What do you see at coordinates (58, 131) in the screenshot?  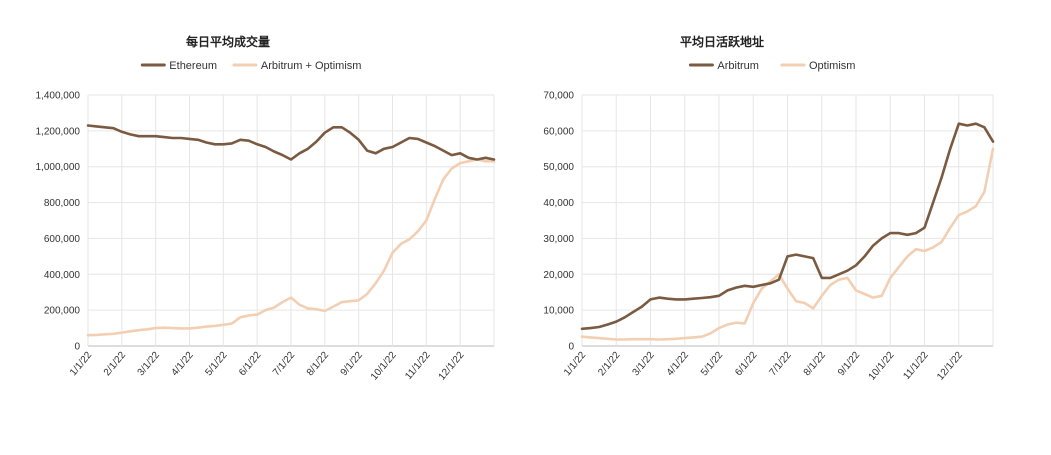 I see `y-tick-label: 1,200,000` at bounding box center [58, 131].